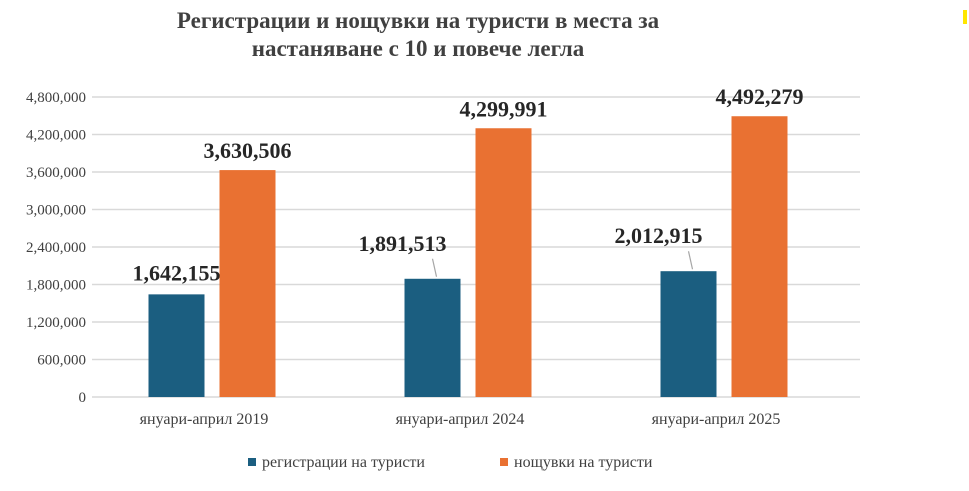 This screenshot has height=491, width=969. Describe the element at coordinates (56, 323) in the screenshot. I see `y-tick-label: 1,200,000` at that location.